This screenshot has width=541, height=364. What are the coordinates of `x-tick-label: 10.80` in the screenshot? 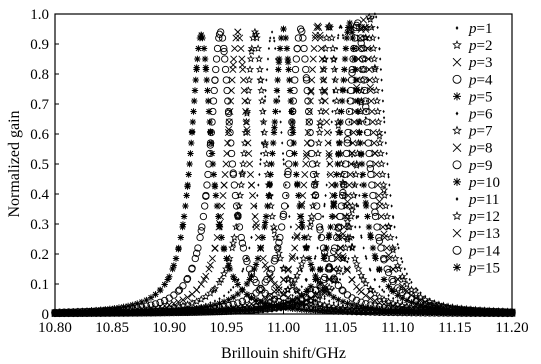 It's located at (55, 328).